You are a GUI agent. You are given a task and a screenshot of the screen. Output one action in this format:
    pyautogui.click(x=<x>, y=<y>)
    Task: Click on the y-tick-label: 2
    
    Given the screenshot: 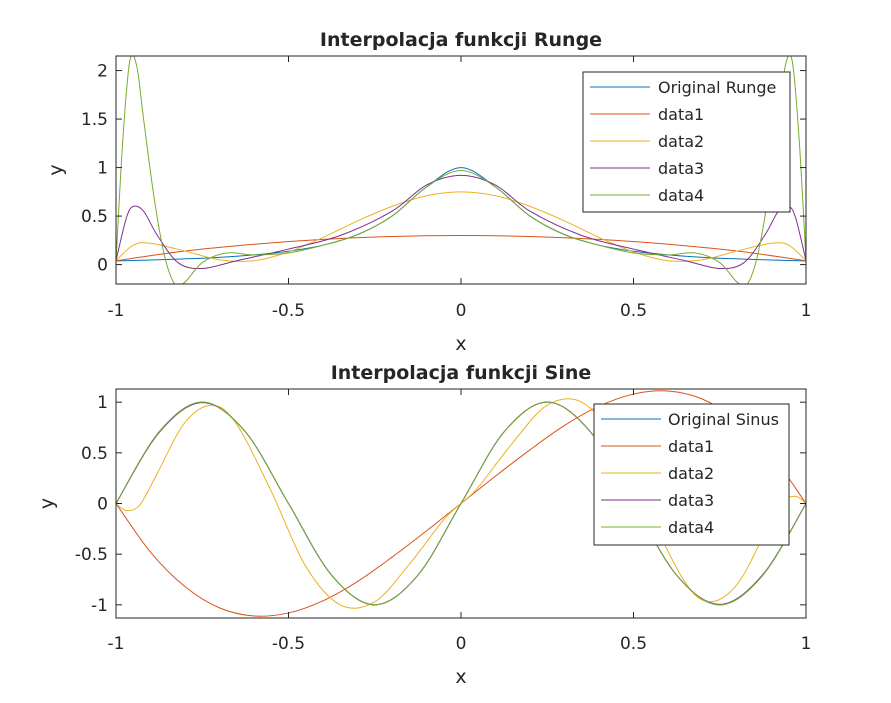 What is the action you would take?
    pyautogui.click(x=102, y=72)
    